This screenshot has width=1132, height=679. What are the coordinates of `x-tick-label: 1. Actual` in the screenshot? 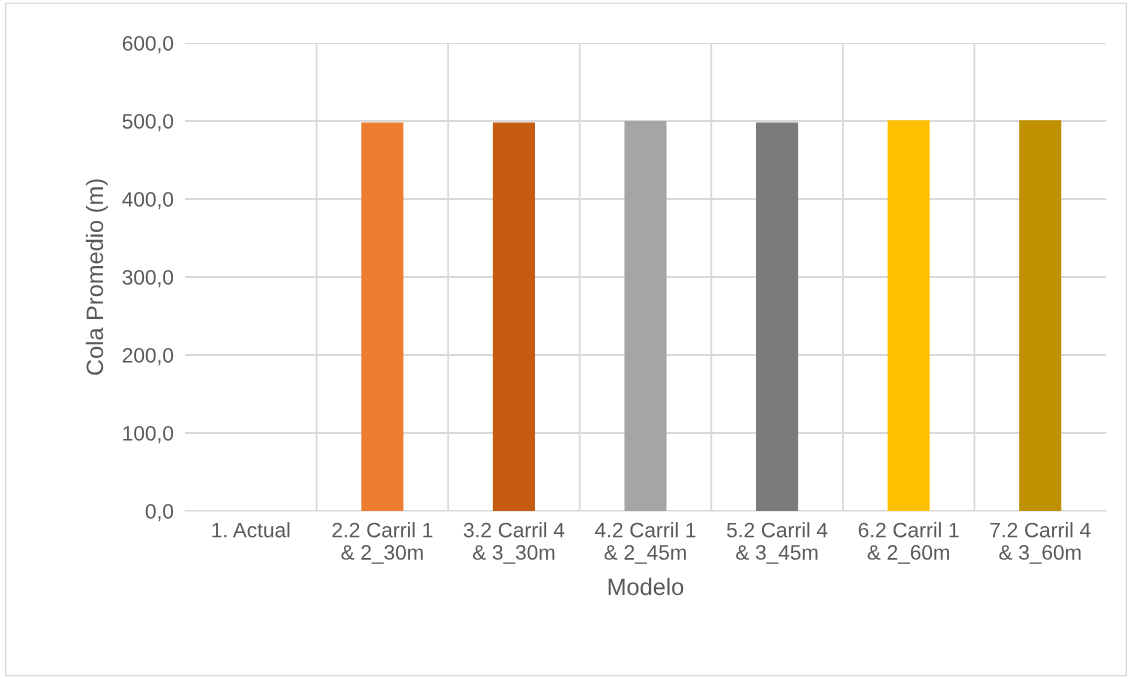 It's located at (251, 530).